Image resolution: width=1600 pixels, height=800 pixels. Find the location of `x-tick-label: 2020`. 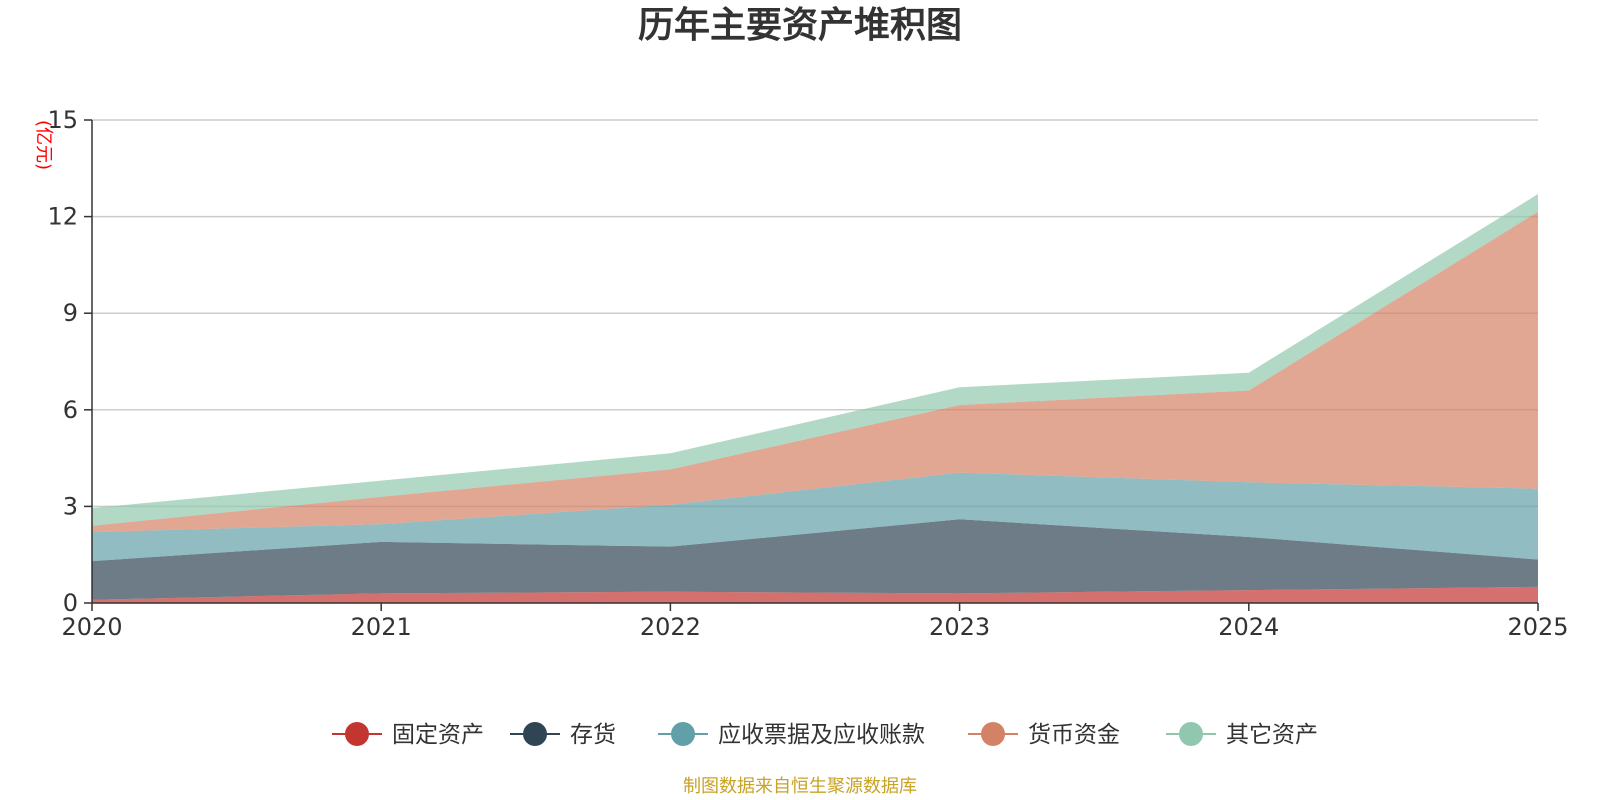

x-tick-label: 2020 is located at coordinates (91, 627).